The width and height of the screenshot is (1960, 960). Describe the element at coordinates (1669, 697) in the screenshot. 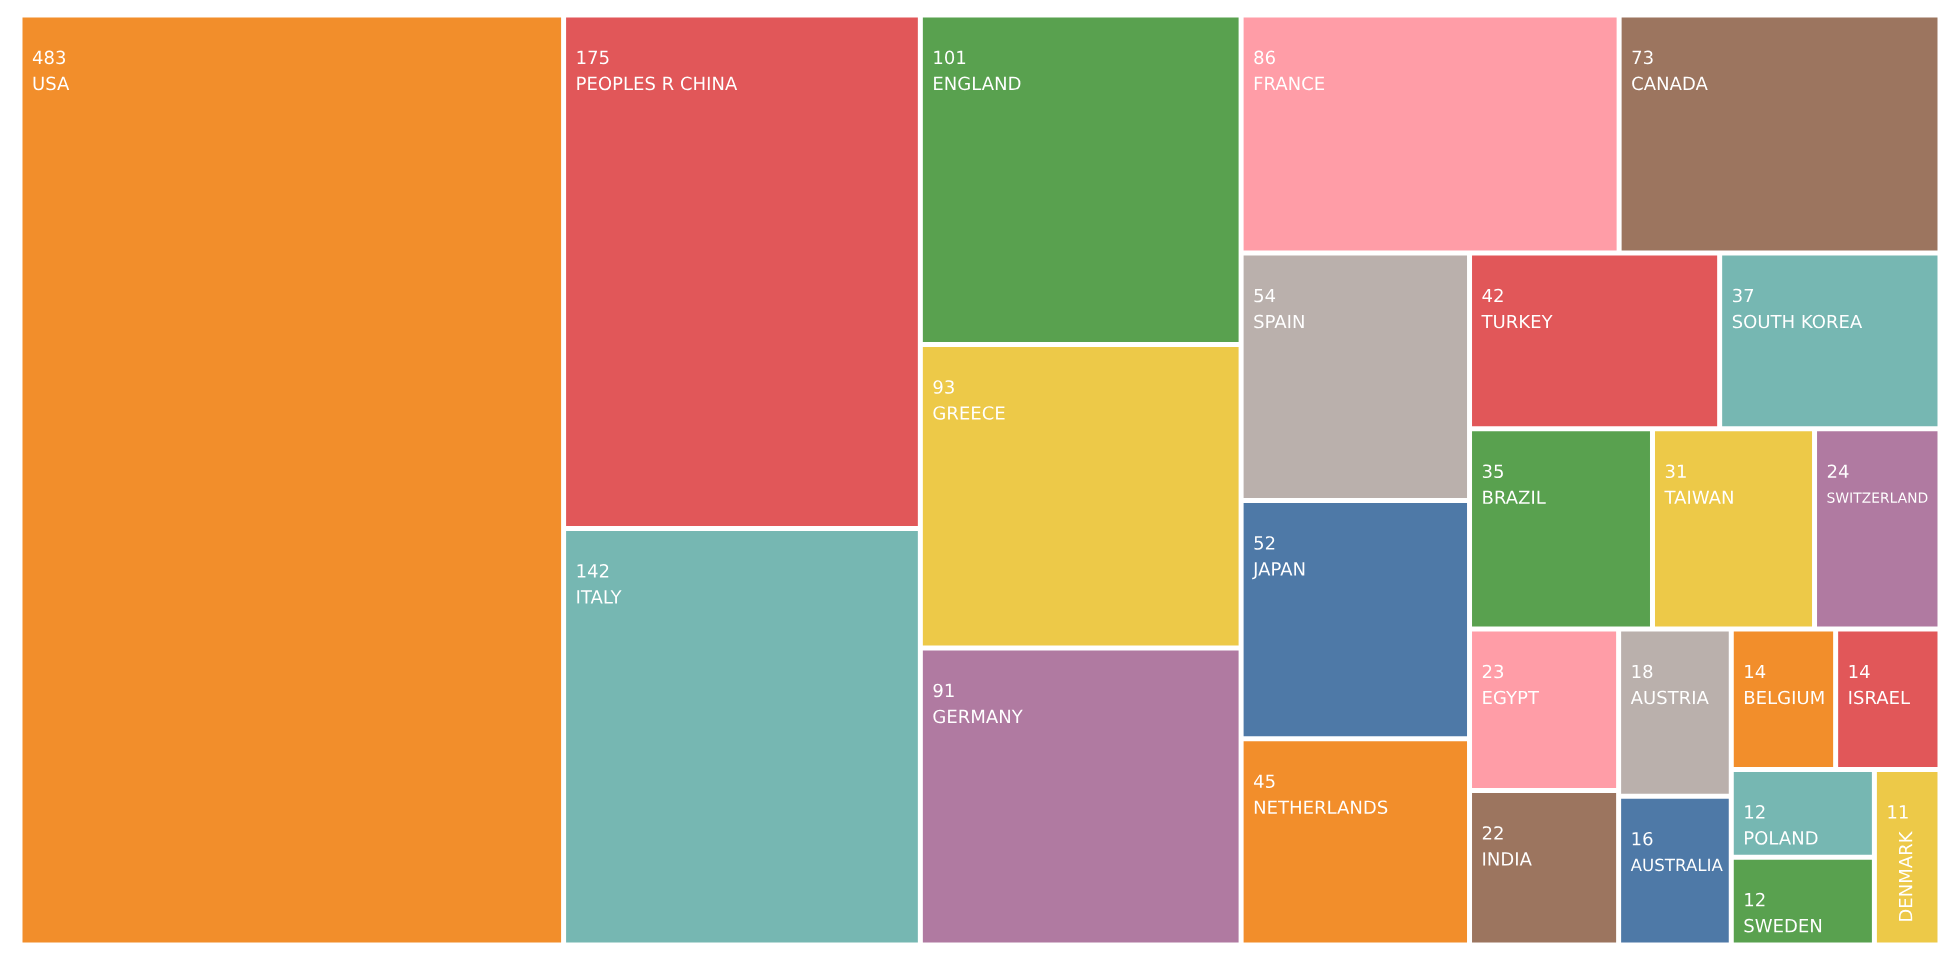

I see `category-label: AUSTRIA` at that location.